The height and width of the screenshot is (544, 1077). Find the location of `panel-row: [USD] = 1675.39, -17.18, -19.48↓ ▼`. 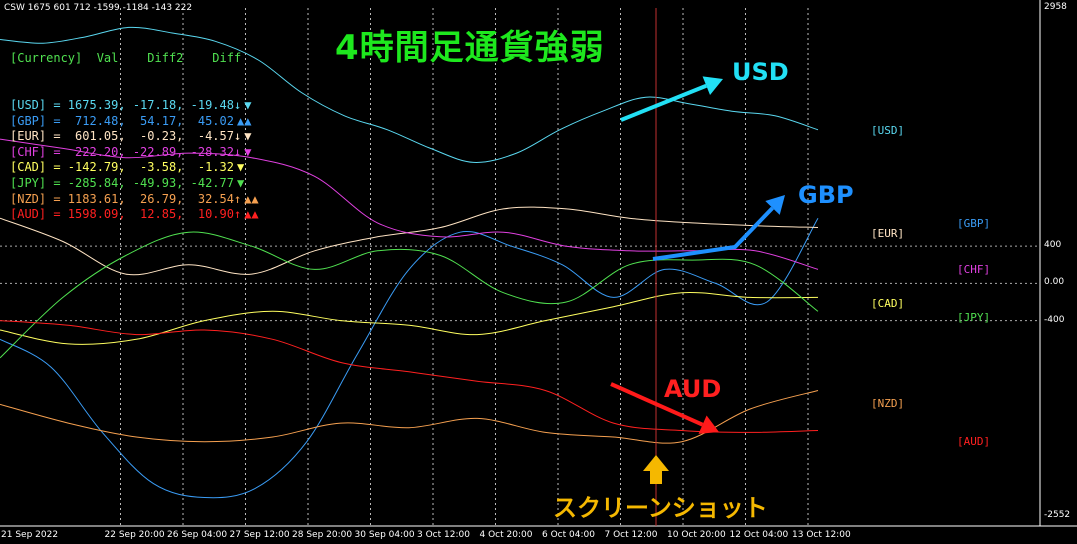

panel-row: [USD] = 1675.39, -17.18, -19.48↓ ▼ is located at coordinates (134, 106).